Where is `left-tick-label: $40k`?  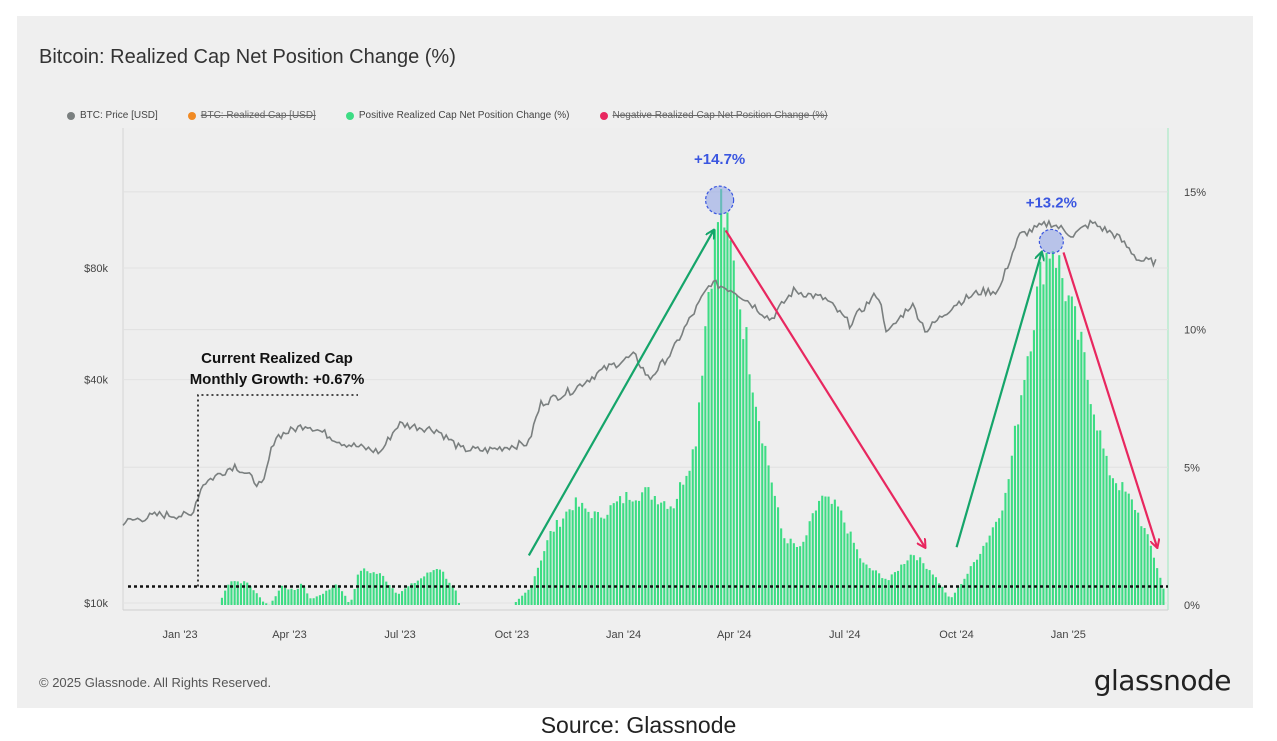 left-tick-label: $40k is located at coordinates (96, 381).